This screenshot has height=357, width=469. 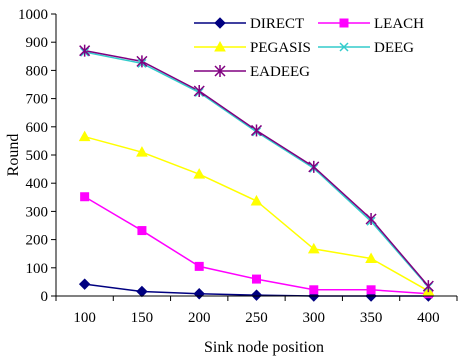 I want to click on y-tick-label: 300, so click(x=37, y=212).